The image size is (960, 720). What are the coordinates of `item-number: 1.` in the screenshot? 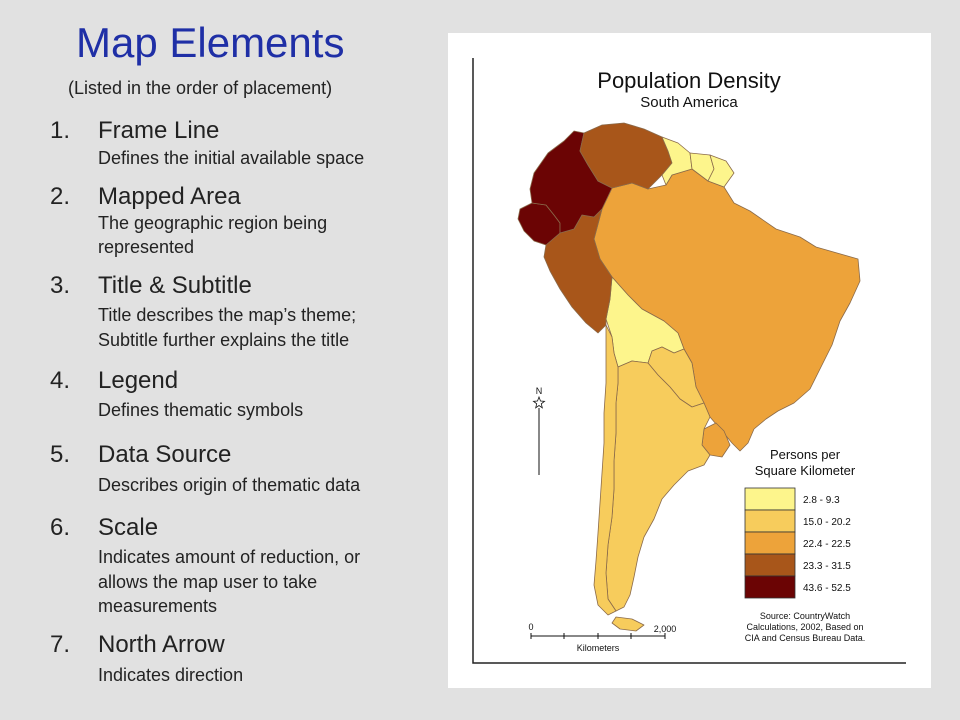 It's located at (60, 130).